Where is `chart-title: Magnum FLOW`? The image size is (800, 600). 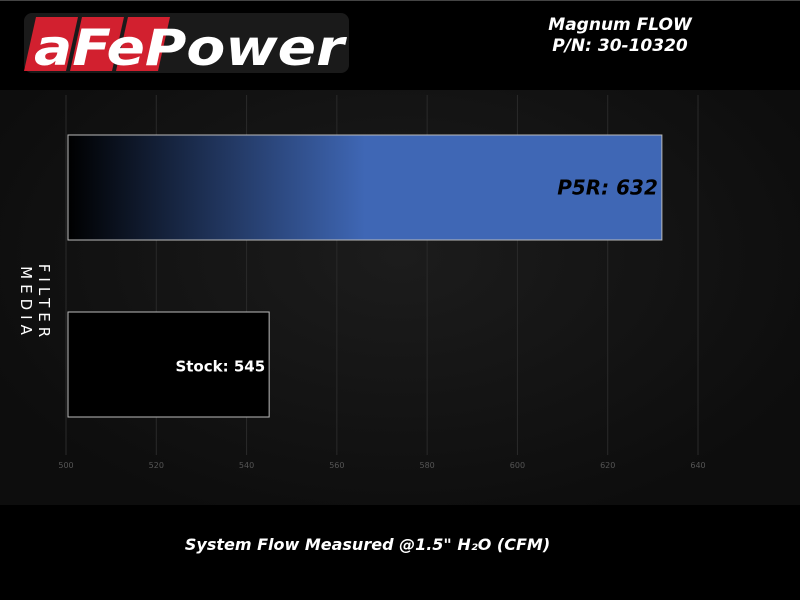
chart-title: Magnum FLOW is located at coordinates (620, 25).